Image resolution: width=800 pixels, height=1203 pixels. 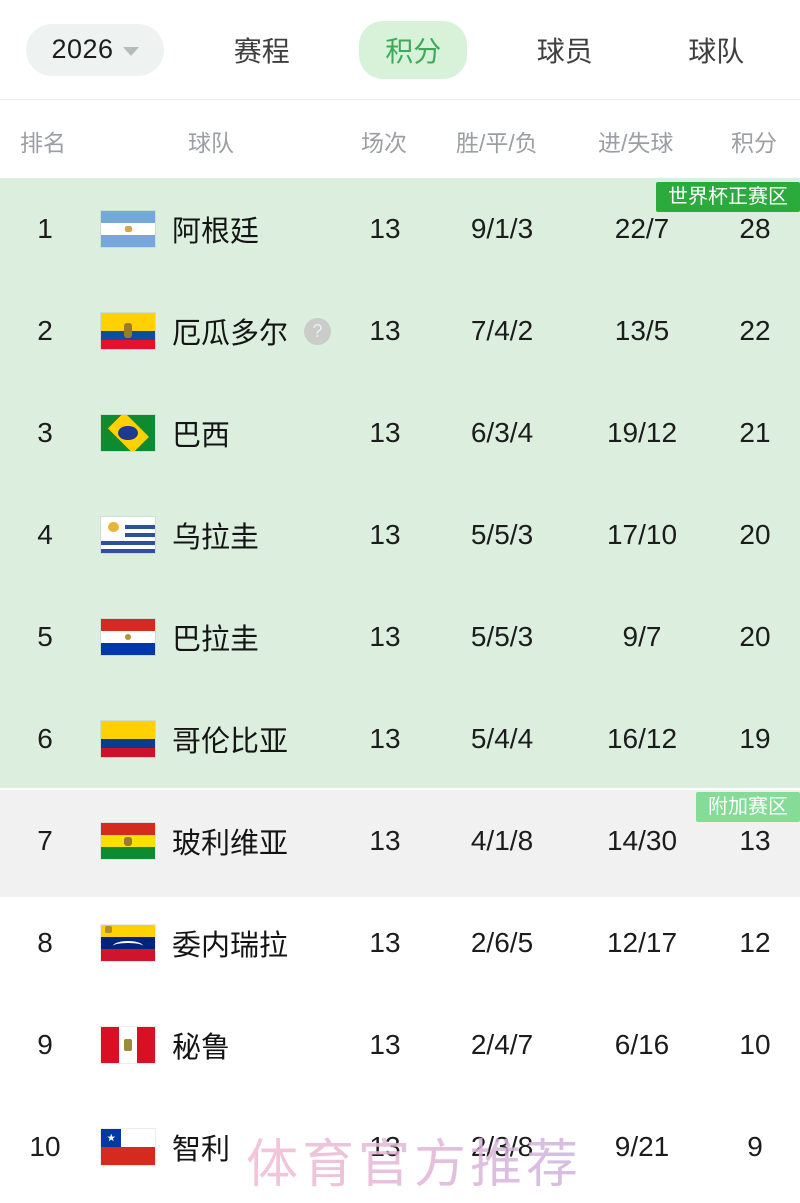 What do you see at coordinates (128, 229) in the screenshot?
I see `flag-argentina` at bounding box center [128, 229].